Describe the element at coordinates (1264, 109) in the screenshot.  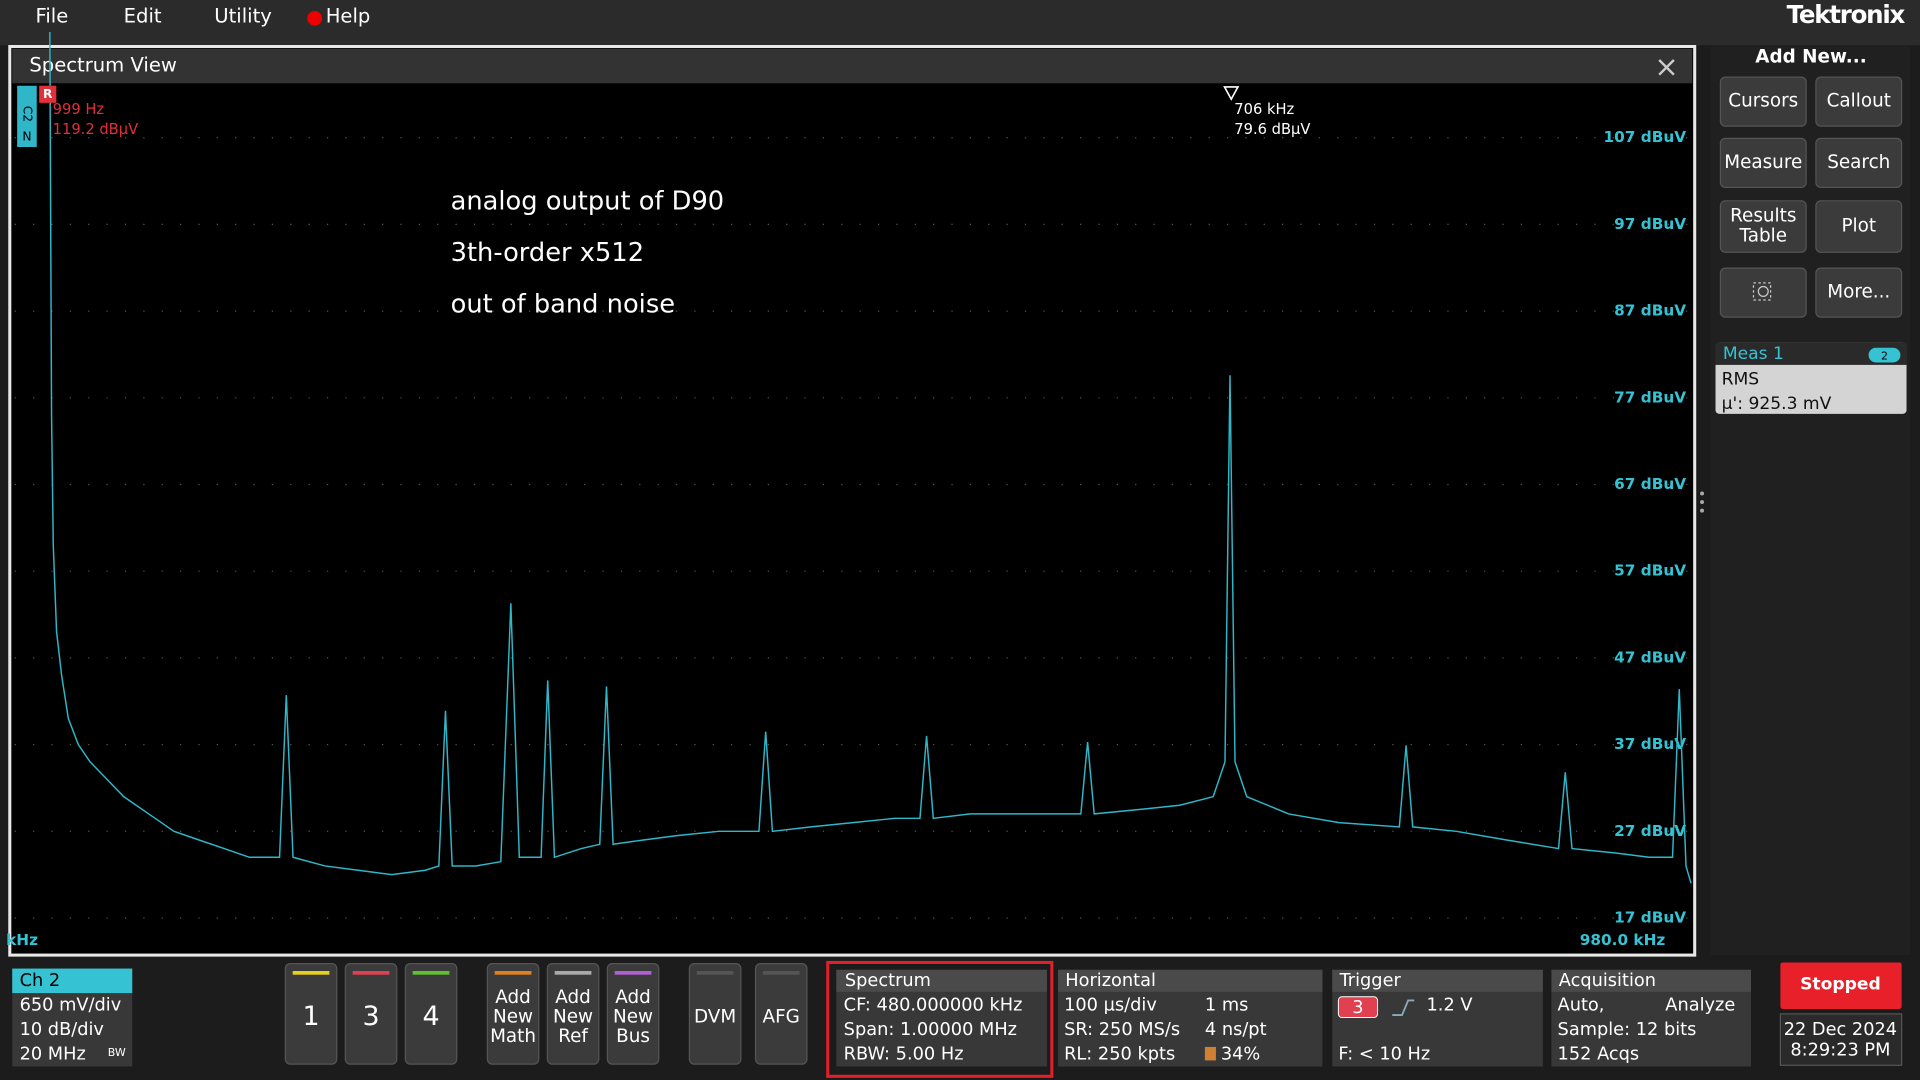
I see `marker-freq: 706 kHz` at that location.